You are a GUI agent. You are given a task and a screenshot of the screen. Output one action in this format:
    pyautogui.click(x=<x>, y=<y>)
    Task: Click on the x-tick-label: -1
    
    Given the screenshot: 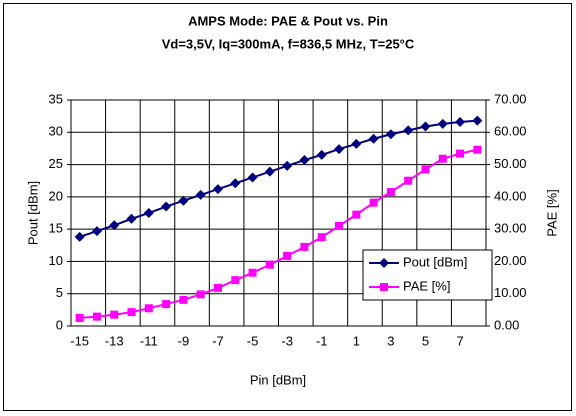 What is the action you would take?
    pyautogui.click(x=322, y=340)
    